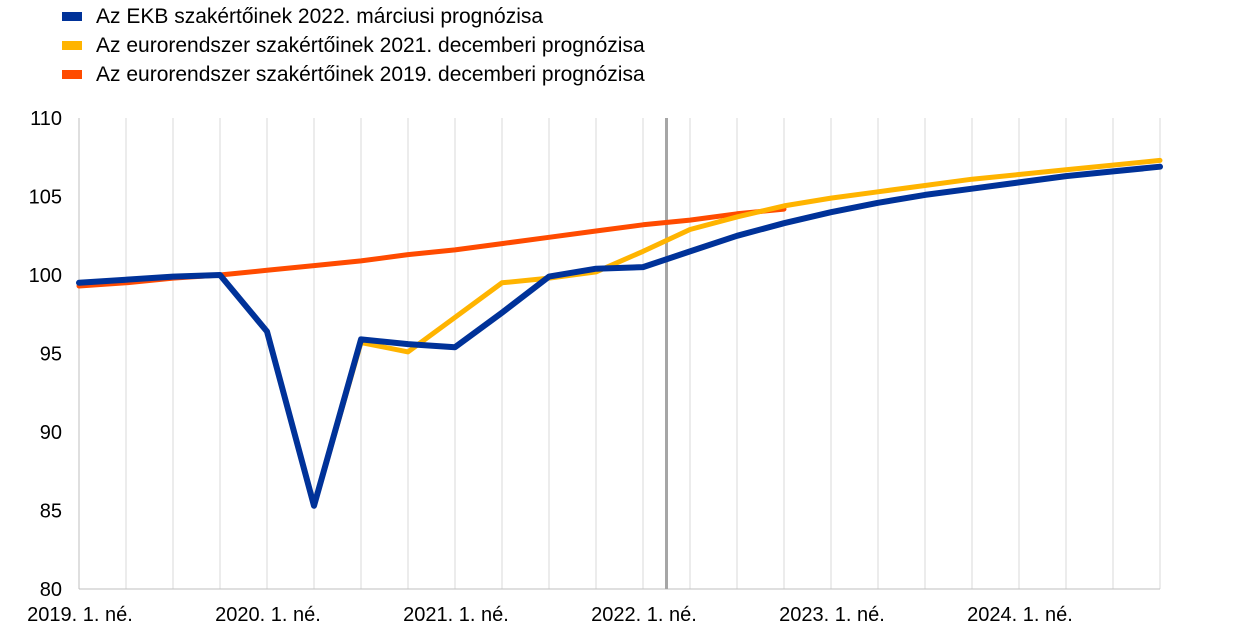 The width and height of the screenshot is (1240, 642). What do you see at coordinates (51, 355) in the screenshot?
I see `y-tick-label: 95` at bounding box center [51, 355].